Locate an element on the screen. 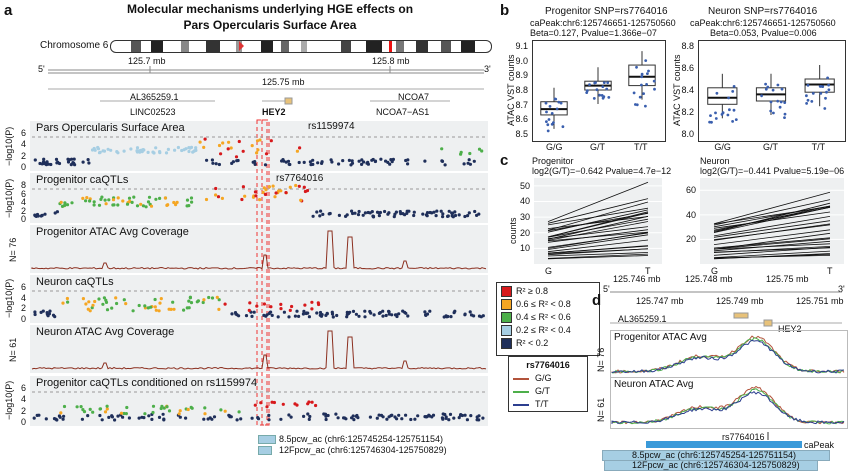 This screenshot has height=471, width=850. legend-label: R² ≥ 0.8 is located at coordinates (532, 291).